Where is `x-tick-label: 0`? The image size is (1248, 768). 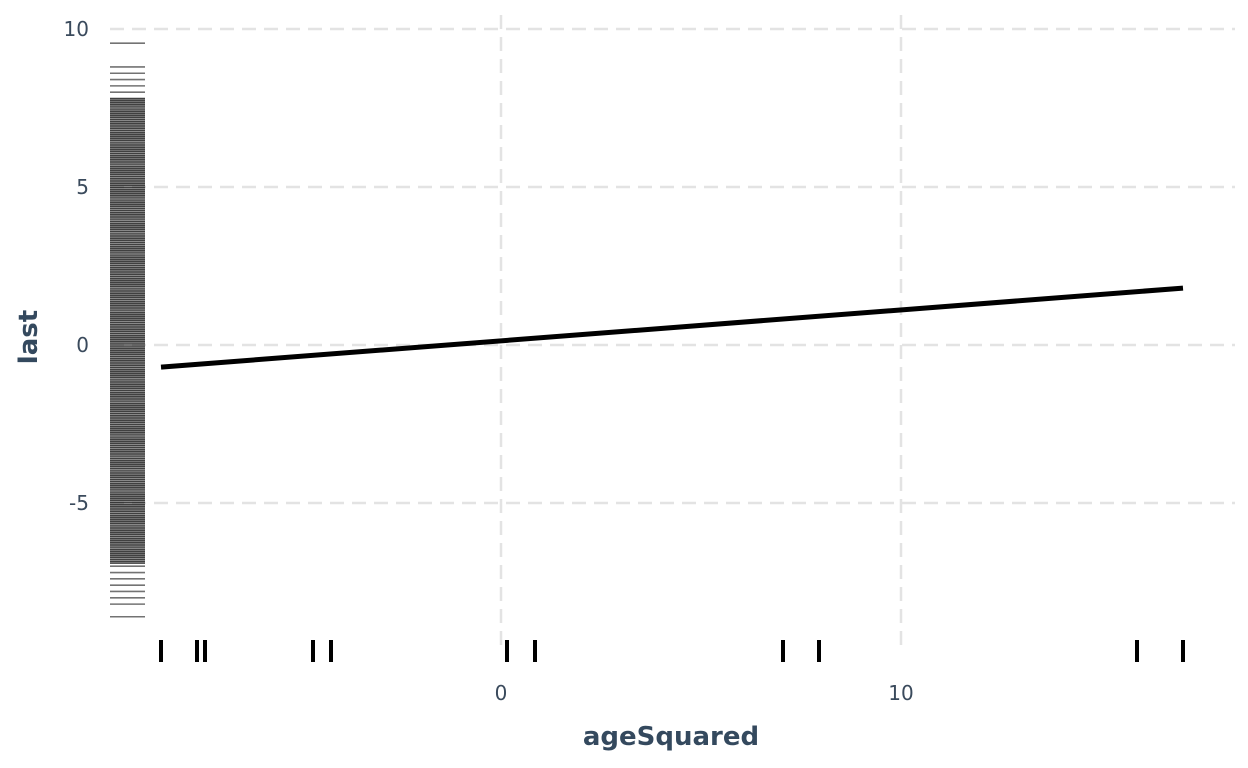 x-tick-label: 0 is located at coordinates (501, 693).